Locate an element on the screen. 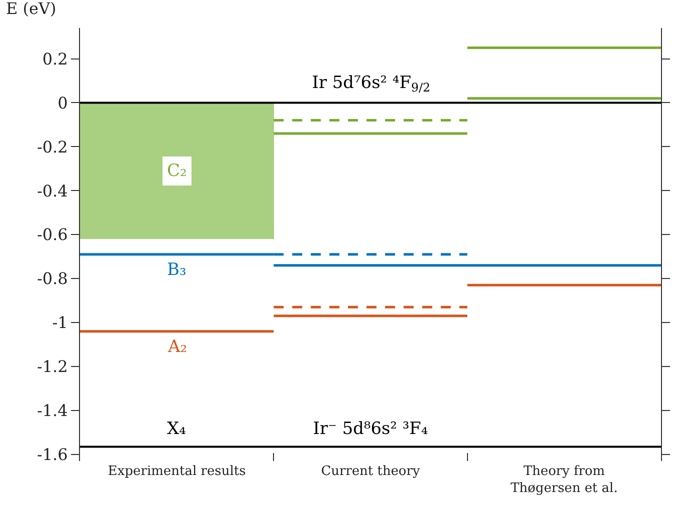 The image size is (682, 508). y-tick-label: -1.6 is located at coordinates (52, 454).